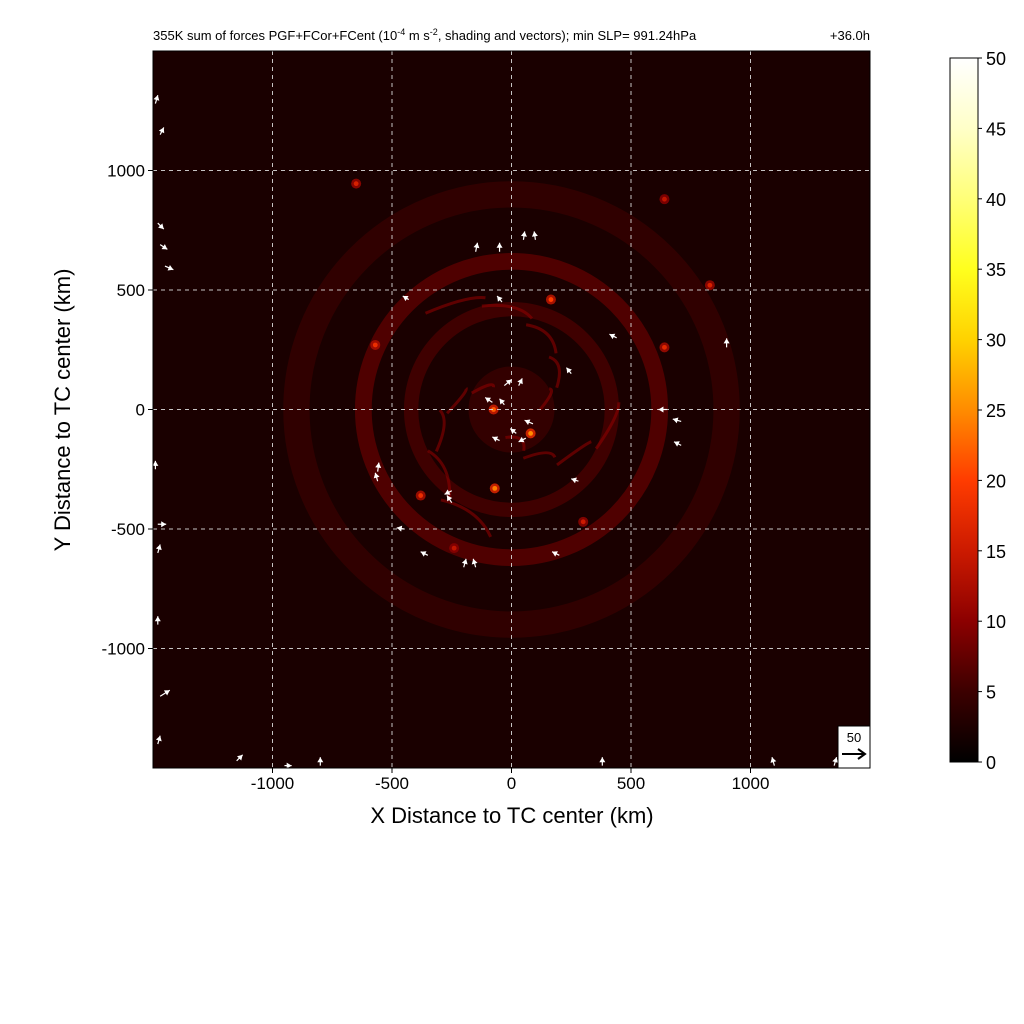 This screenshot has height=1024, width=1024. I want to click on colorbar-tick-label: 30, so click(996, 341).